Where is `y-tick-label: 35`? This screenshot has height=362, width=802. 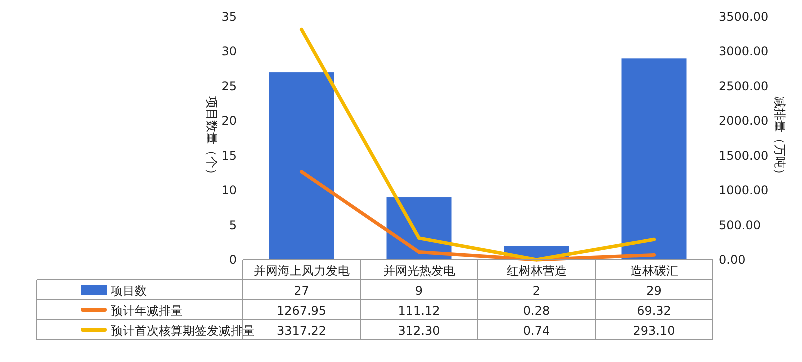
y-tick-label: 35 is located at coordinates (229, 17).